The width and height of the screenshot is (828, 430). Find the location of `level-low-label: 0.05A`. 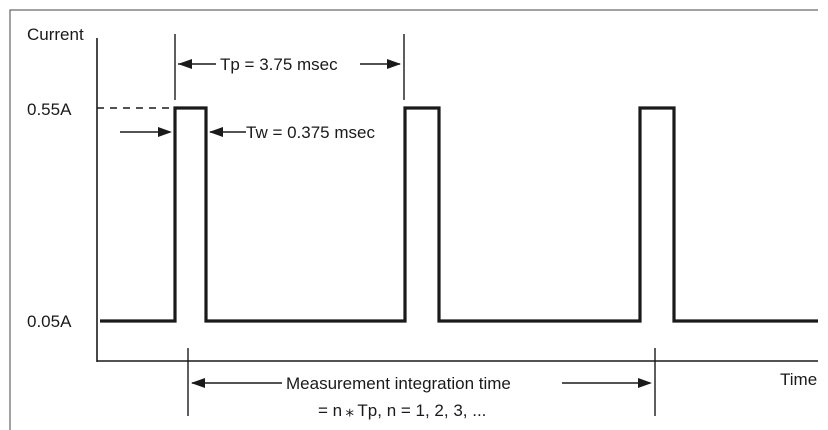

level-low-label: 0.05A is located at coordinates (49, 321).